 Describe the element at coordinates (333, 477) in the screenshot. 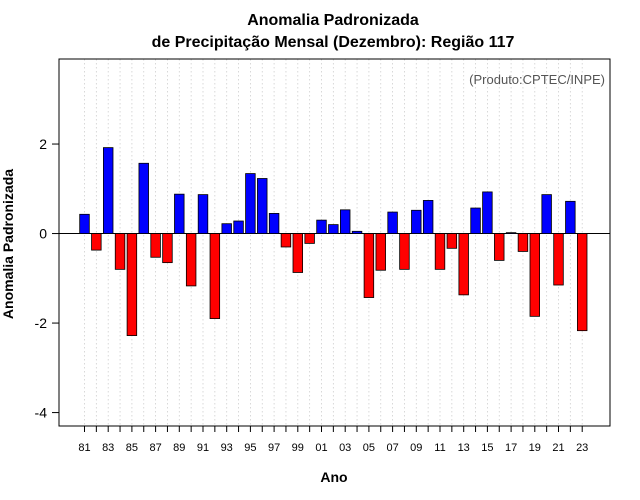

I see `x-axis-title: Ano` at that location.